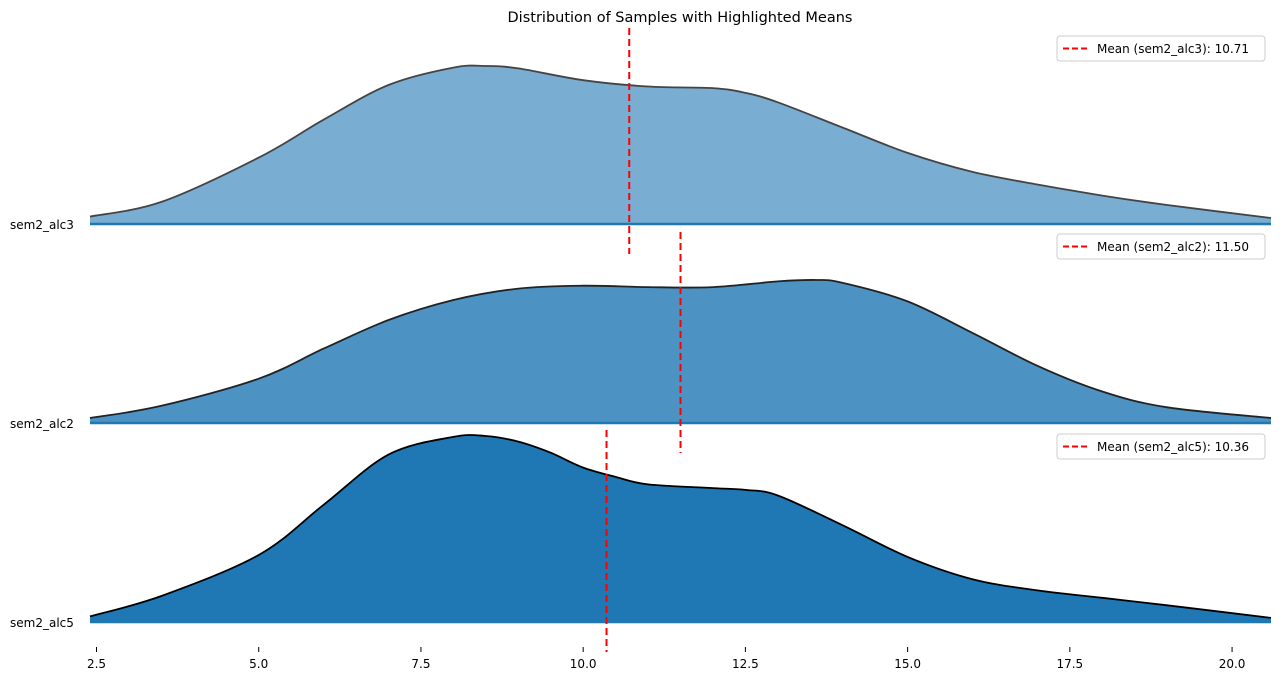 The image size is (1280, 683). What do you see at coordinates (583, 664) in the screenshot?
I see `x-tick-label: 10.0` at bounding box center [583, 664].